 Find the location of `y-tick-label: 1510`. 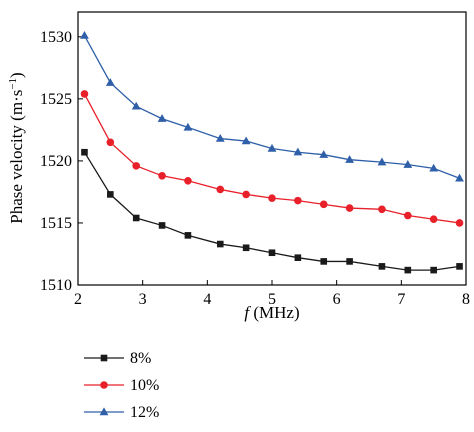

y-tick-label: 1510 is located at coordinates (56, 285).